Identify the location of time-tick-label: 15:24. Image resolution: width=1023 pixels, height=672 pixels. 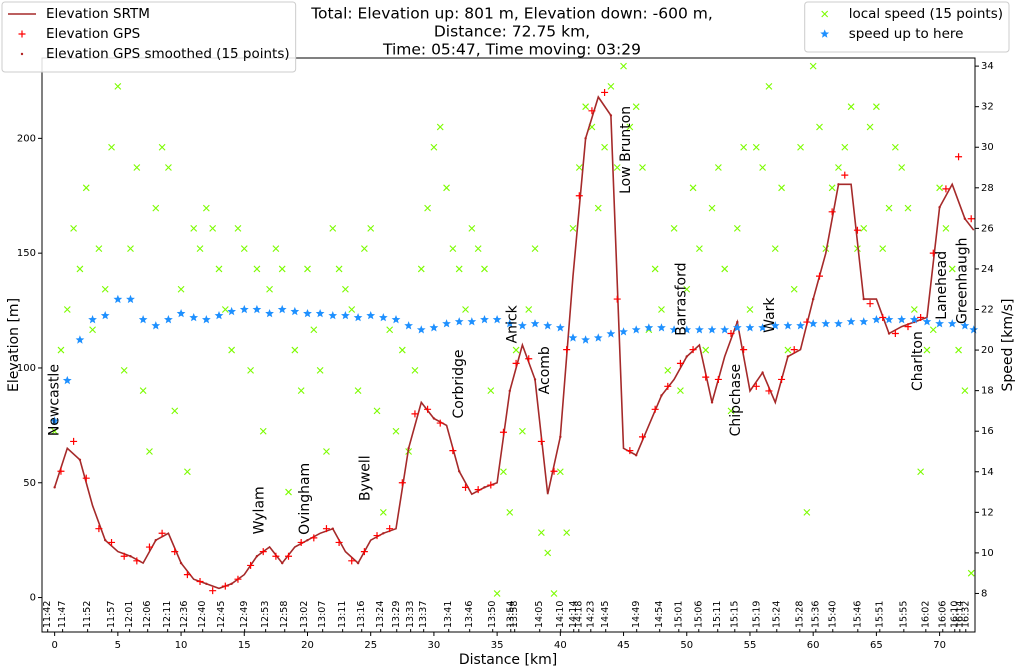
(776, 614).